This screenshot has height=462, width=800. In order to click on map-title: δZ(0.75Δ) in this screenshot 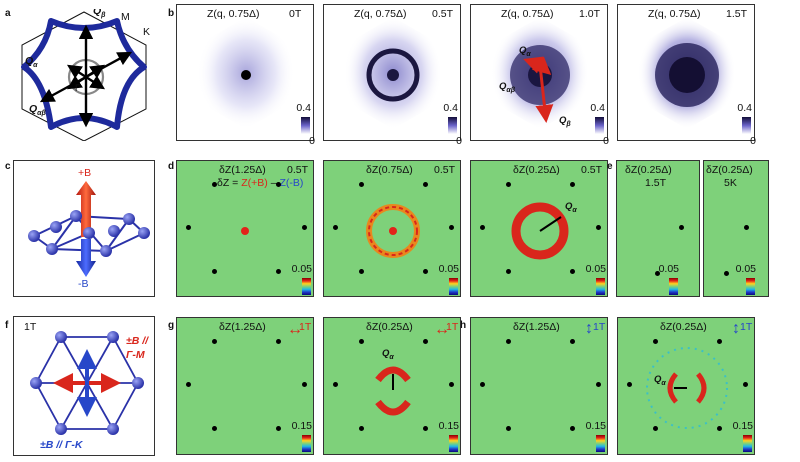, I will do `click(389, 170)`.